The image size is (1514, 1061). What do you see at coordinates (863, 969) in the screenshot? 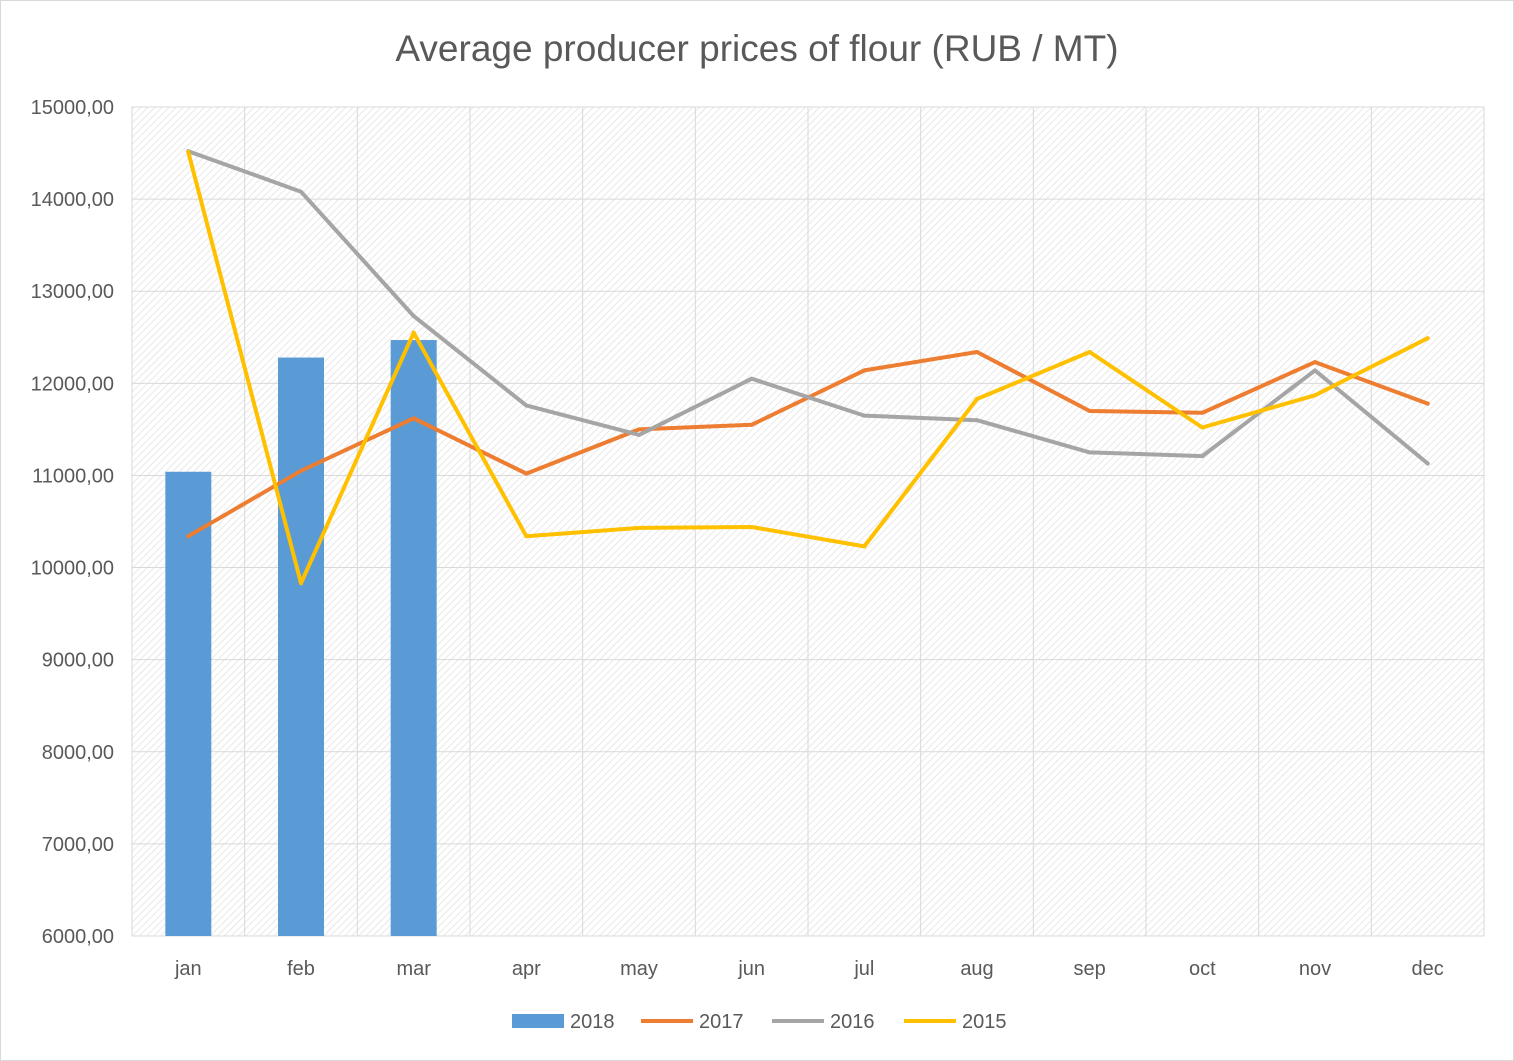
I see `x-tick-label-jul: jul` at bounding box center [863, 969].